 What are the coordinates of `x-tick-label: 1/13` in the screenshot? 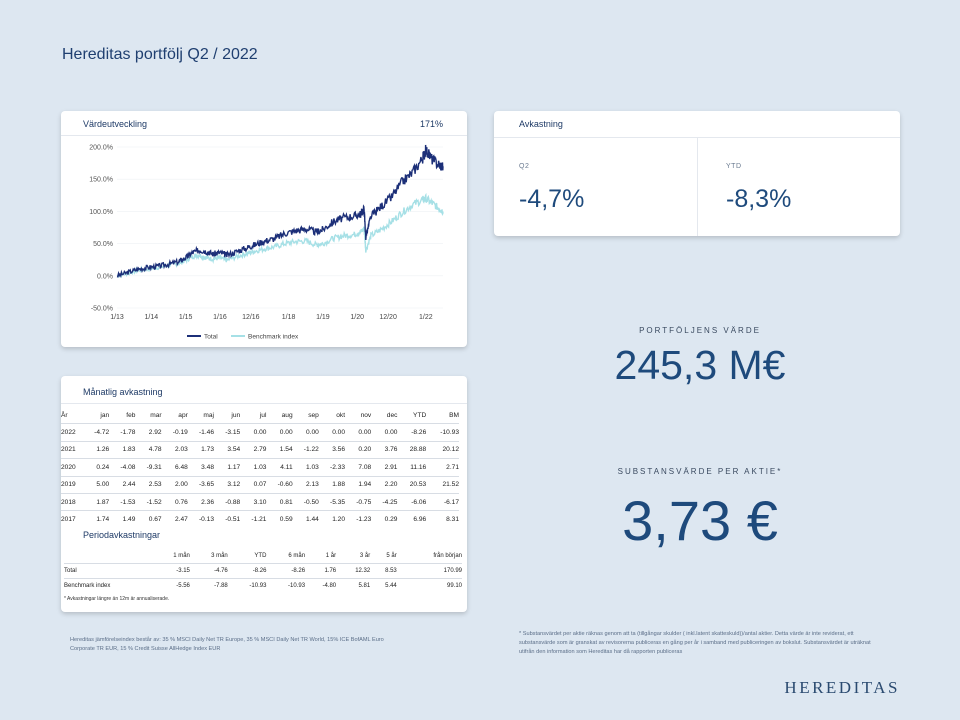 It's located at (117, 317).